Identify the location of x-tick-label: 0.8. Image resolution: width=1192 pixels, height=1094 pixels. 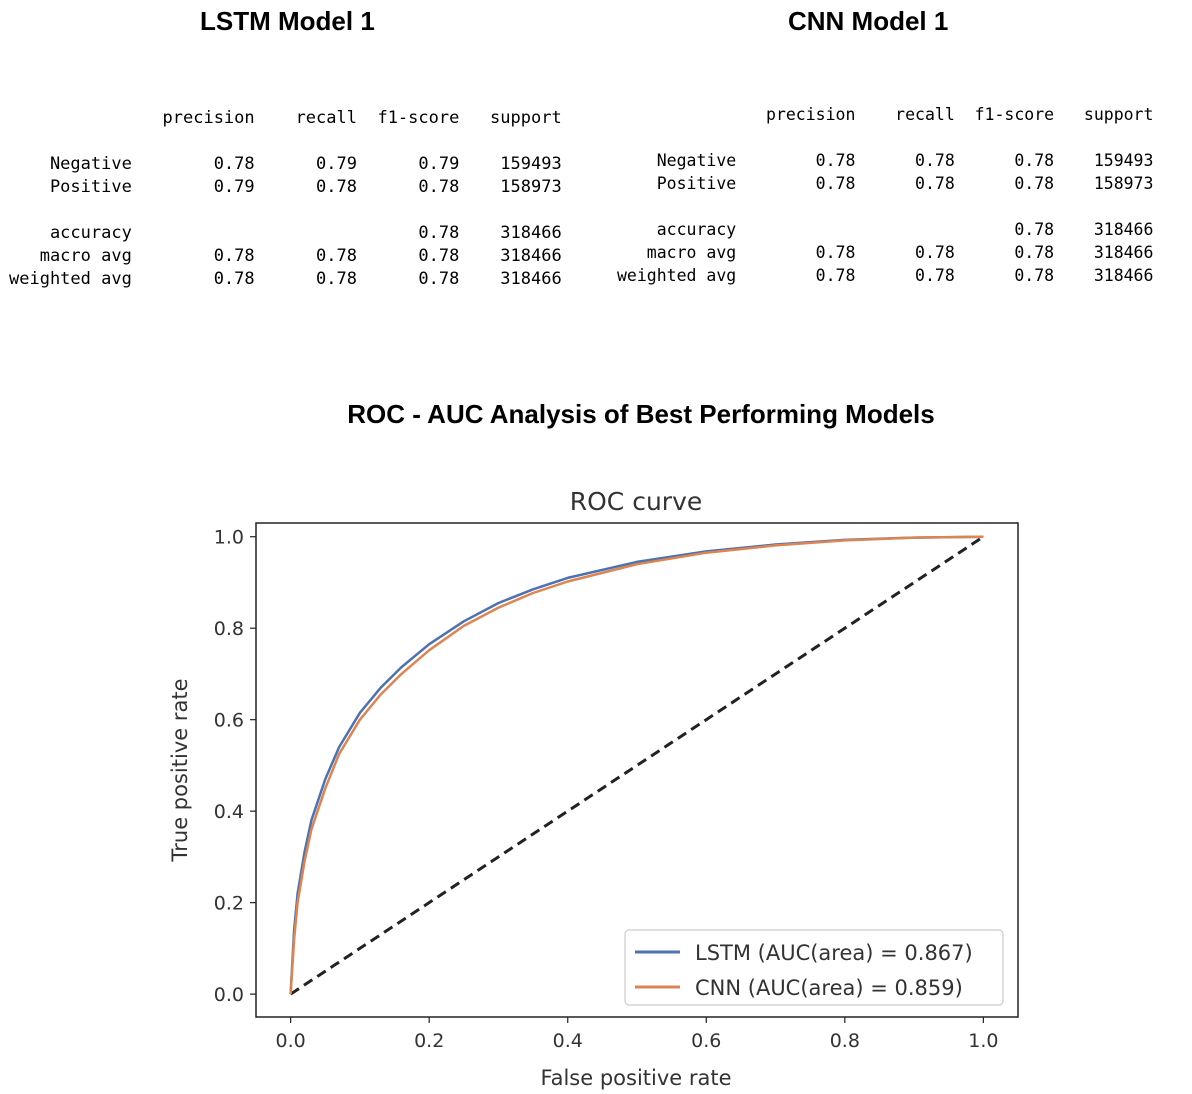
(845, 1041).